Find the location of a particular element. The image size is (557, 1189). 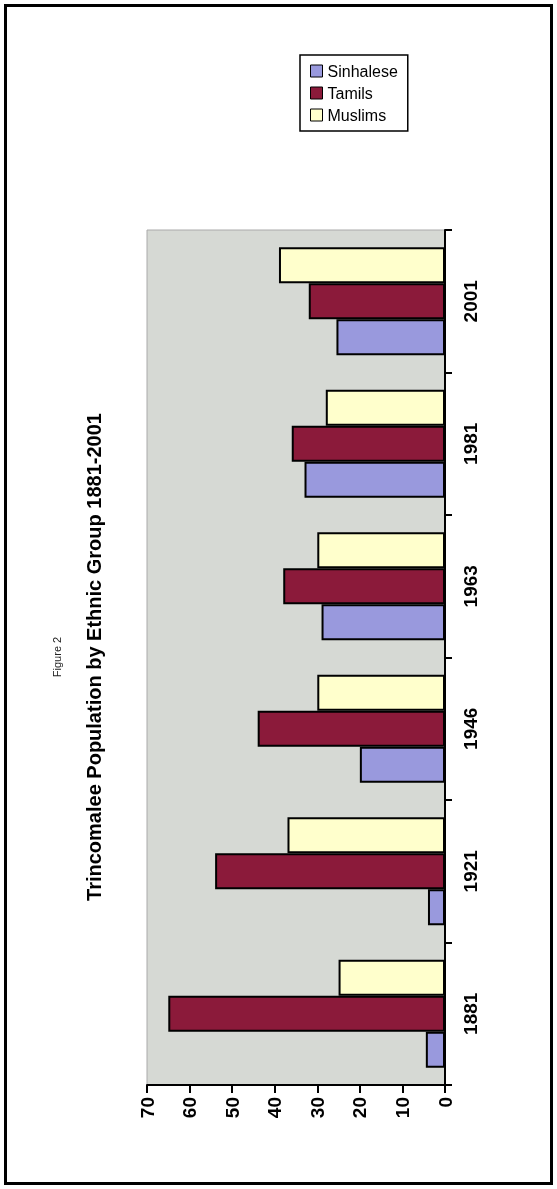

y-tick-label: 1946 is located at coordinates (470, 728).